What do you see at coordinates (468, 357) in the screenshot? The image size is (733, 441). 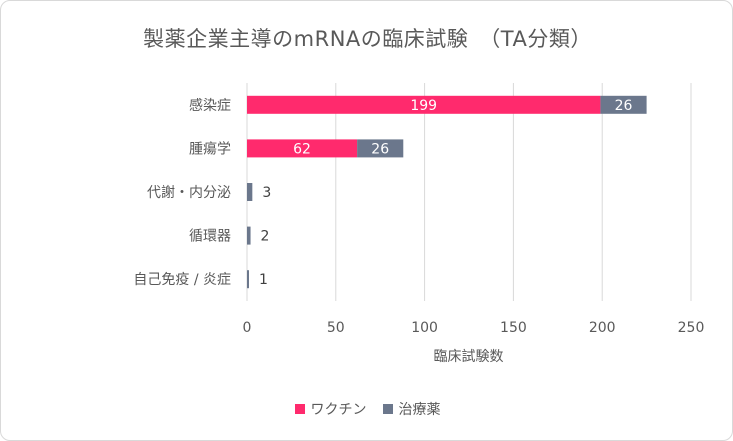 I see `x-axis-label: 臨床試験数` at bounding box center [468, 357].